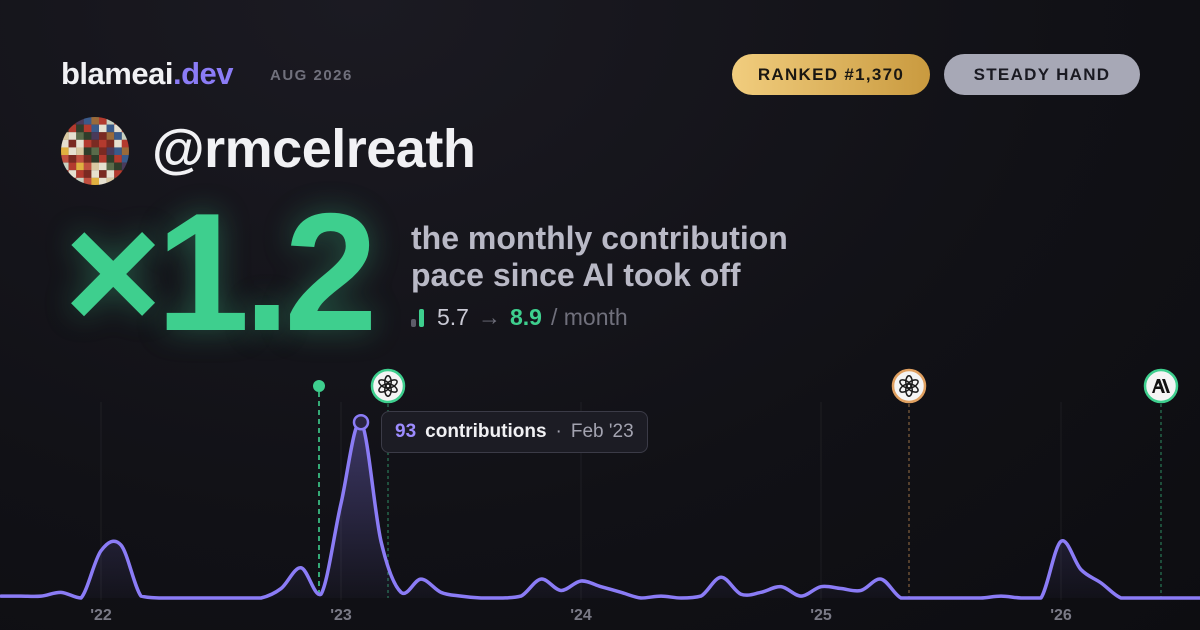 The width and height of the screenshot is (1200, 630). What do you see at coordinates (486, 431) in the screenshot?
I see `tooltip-unit: contributions` at bounding box center [486, 431].